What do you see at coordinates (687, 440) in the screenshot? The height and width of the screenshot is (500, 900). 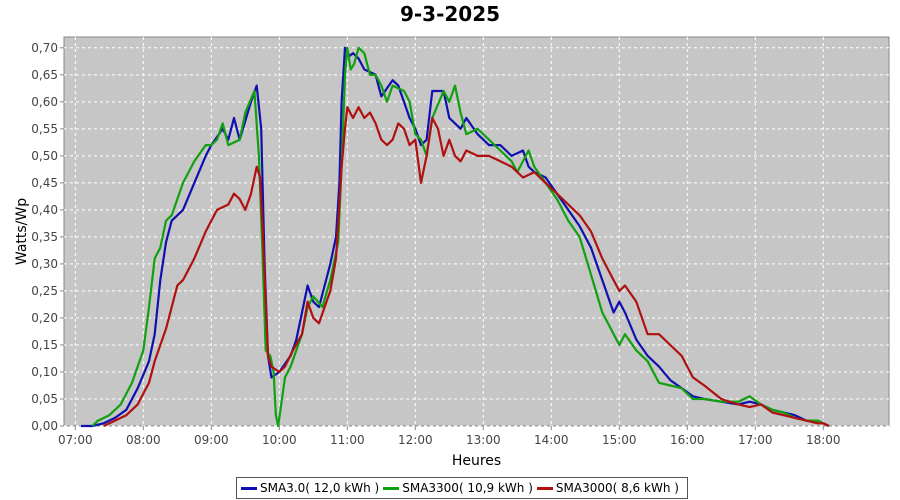 I see `x-tick-label: 16:00` at bounding box center [687, 440].